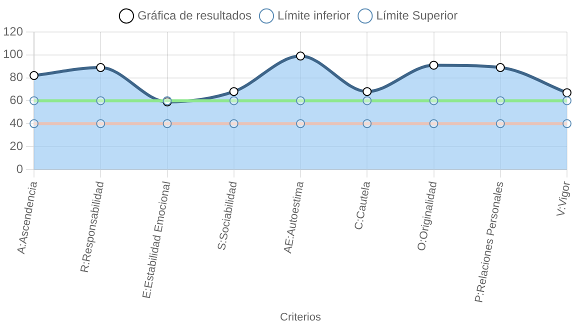 This screenshot has height=328, width=583. What do you see at coordinates (563, 199) in the screenshot?
I see `x-tick-label: V:Vigor` at bounding box center [563, 199].